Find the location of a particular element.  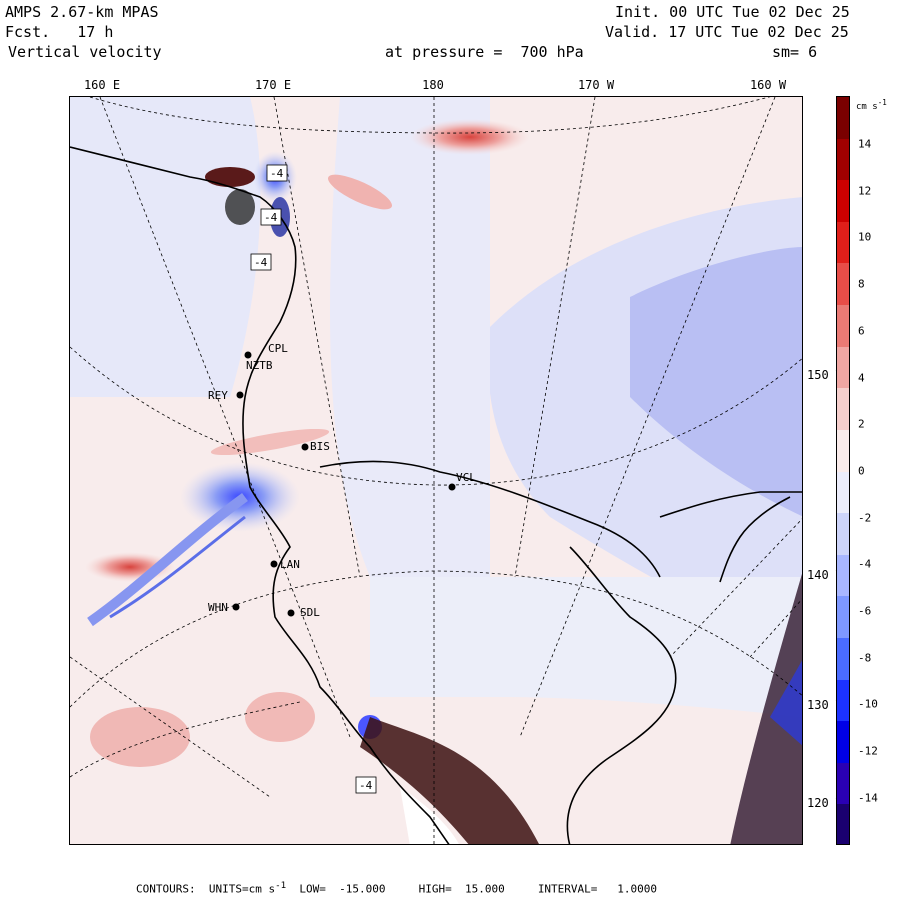

station-dot-rey is located at coordinates (240, 395).